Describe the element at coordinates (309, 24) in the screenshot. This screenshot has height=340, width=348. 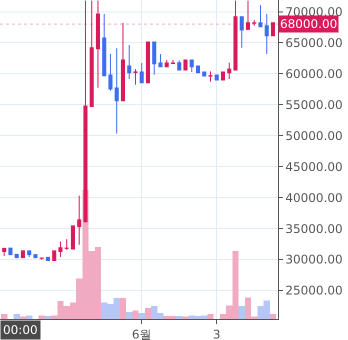
I see `ref-line-label: 68000.00` at that location.